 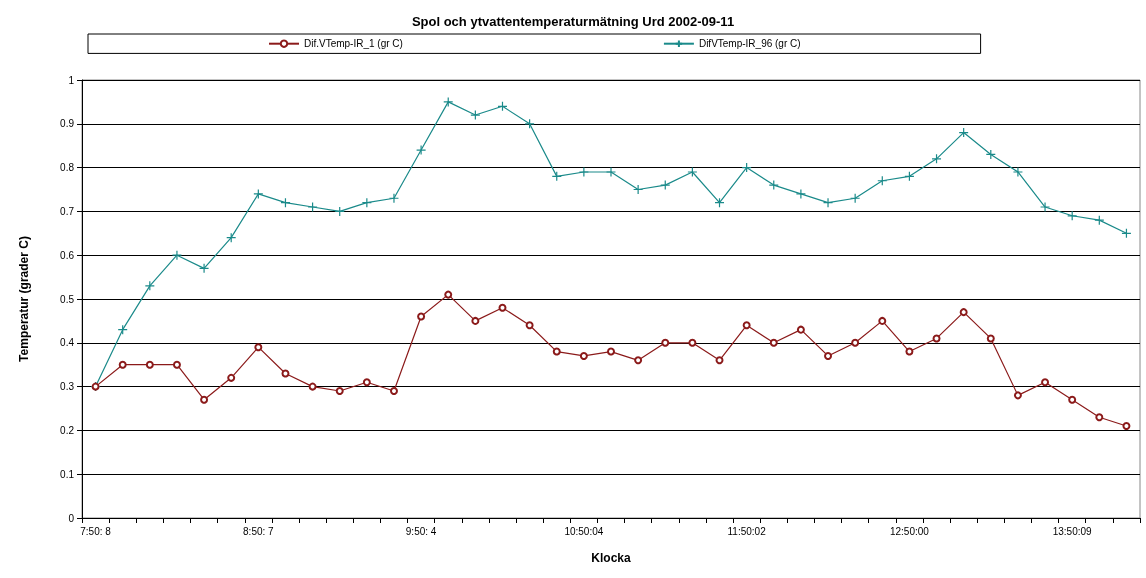 I want to click on x-tick-label: 10:50:04, so click(x=584, y=531).